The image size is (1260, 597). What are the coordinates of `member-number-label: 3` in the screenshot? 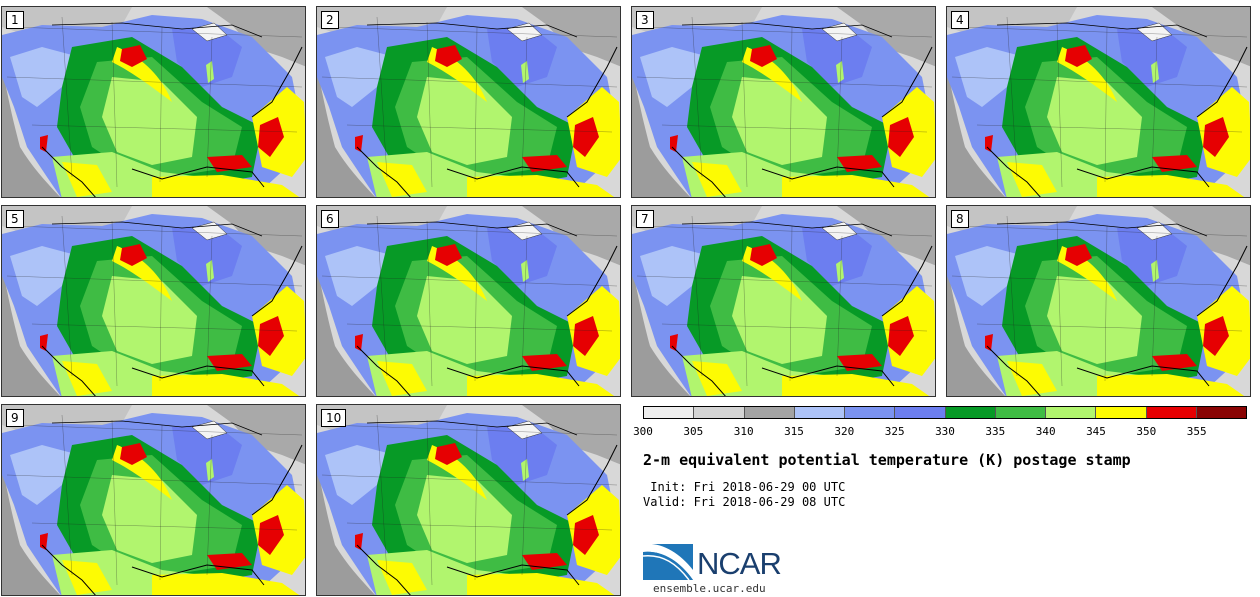 It's located at (645, 20).